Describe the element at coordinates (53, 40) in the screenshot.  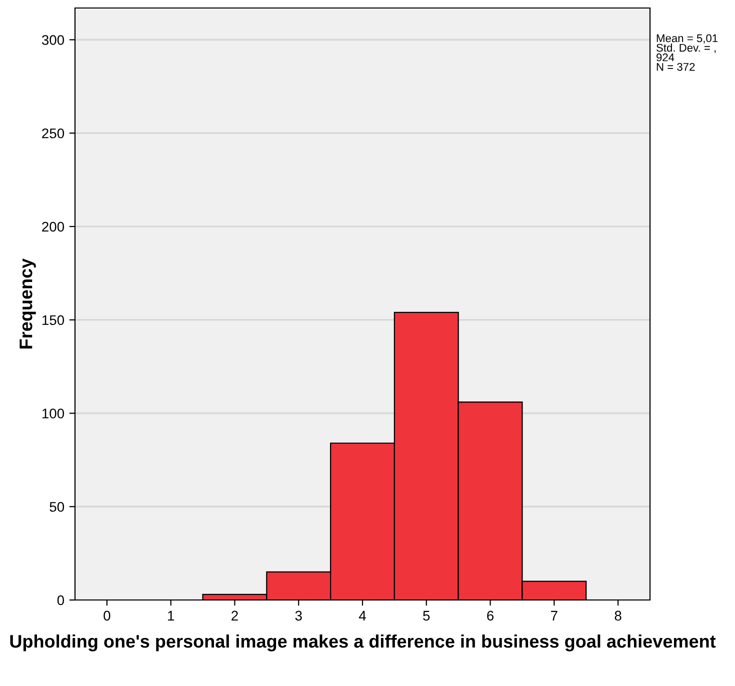
I see `y-tick-label: 300` at that location.